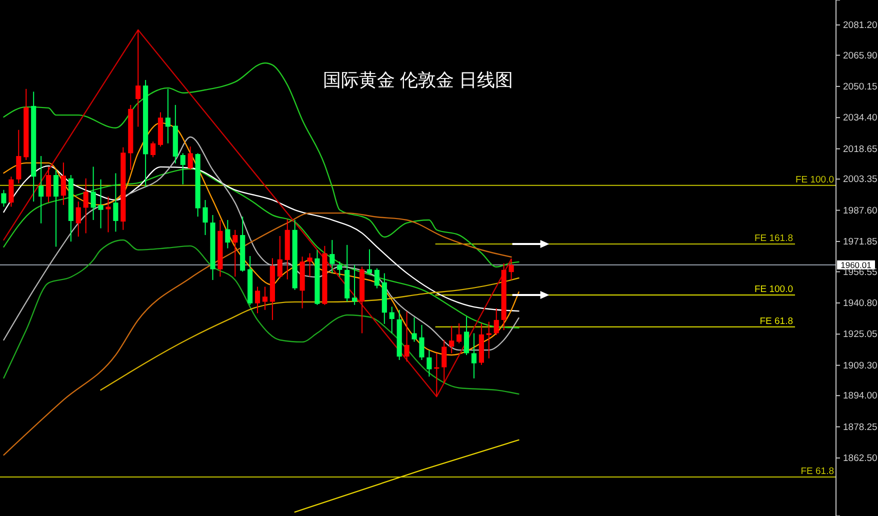  I want to click on y-tick-label: 1878.25, so click(860, 427).